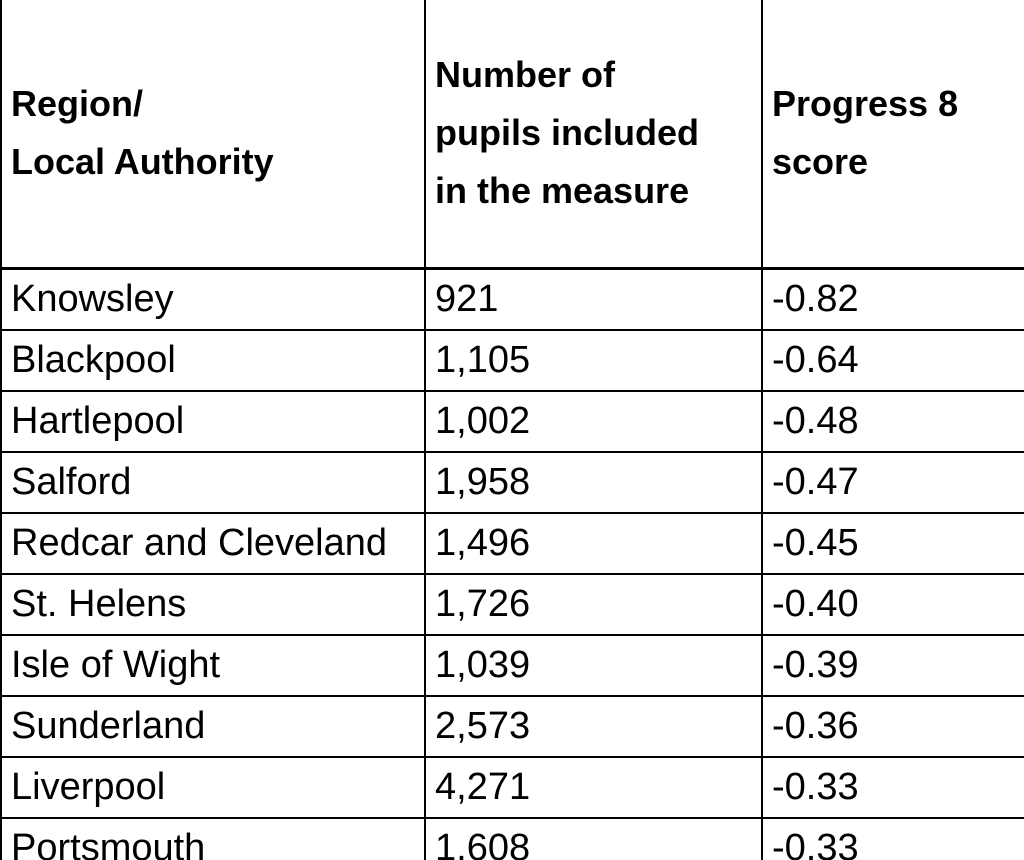 This screenshot has width=1024, height=860. Describe the element at coordinates (213, 135) in the screenshot. I see `header-region-local-authority: Region/ Local Authority` at that location.